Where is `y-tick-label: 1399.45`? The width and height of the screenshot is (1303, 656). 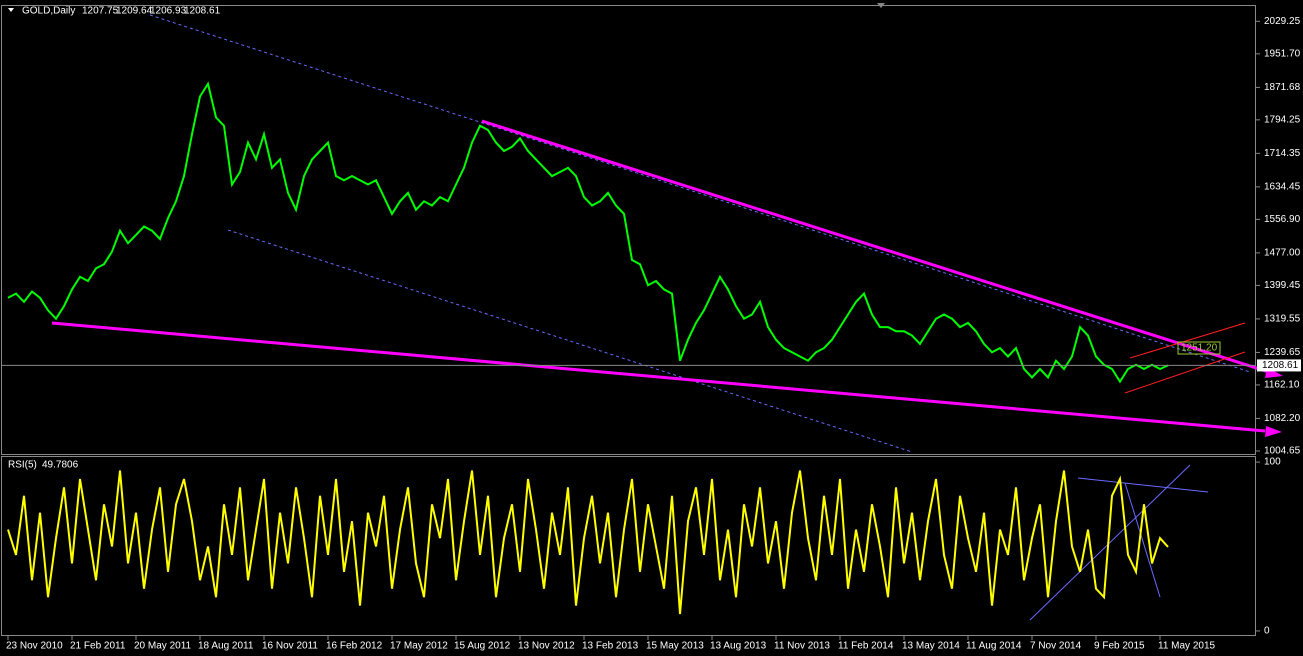 y-tick-label: 1399.45 is located at coordinates (1282, 285).